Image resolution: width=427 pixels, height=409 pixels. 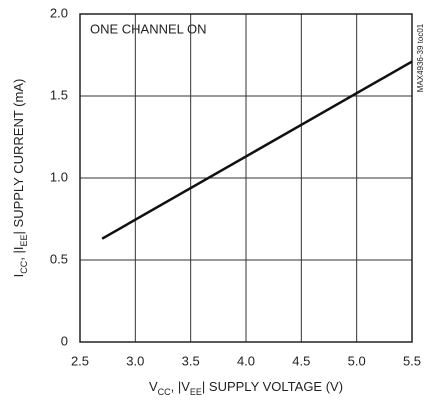 What do you see at coordinates (148, 28) in the screenshot?
I see `annotation: ONE CHANNEL ON` at bounding box center [148, 28].